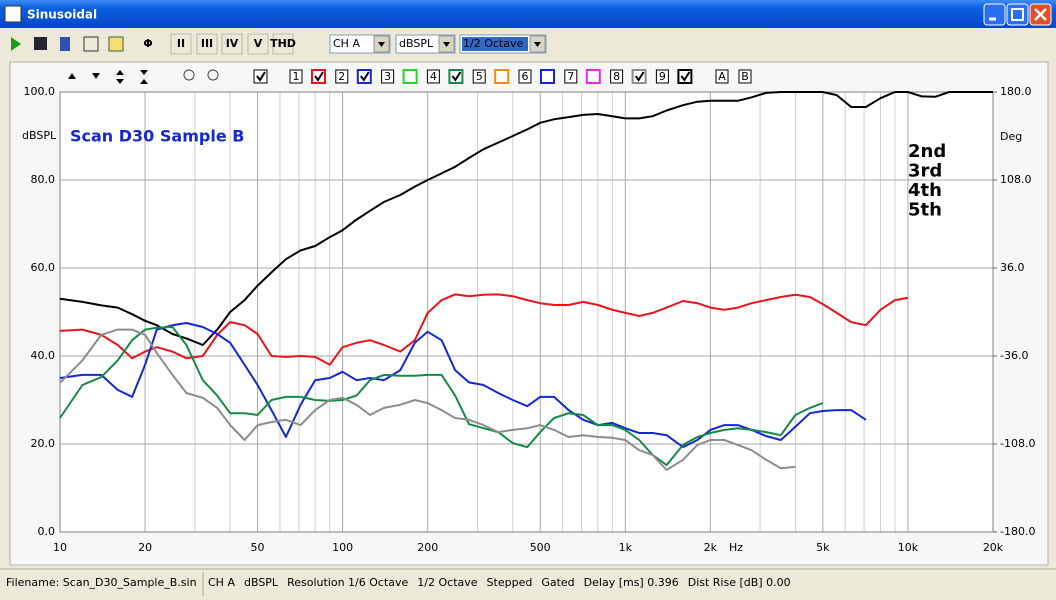 The image size is (1056, 600). What do you see at coordinates (120, 77) in the screenshot?
I see `nav-expand` at bounding box center [120, 77].